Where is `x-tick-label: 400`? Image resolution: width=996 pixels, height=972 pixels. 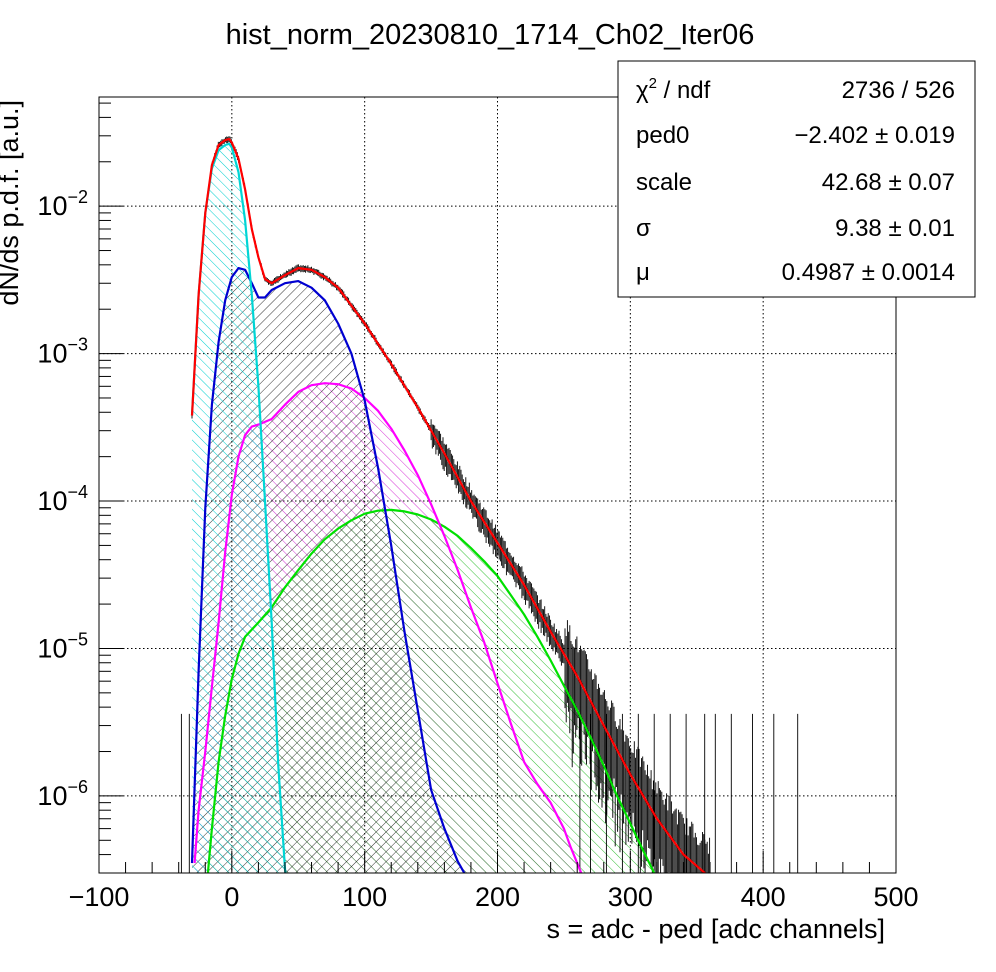 x-tick-label: 400 is located at coordinates (763, 897).